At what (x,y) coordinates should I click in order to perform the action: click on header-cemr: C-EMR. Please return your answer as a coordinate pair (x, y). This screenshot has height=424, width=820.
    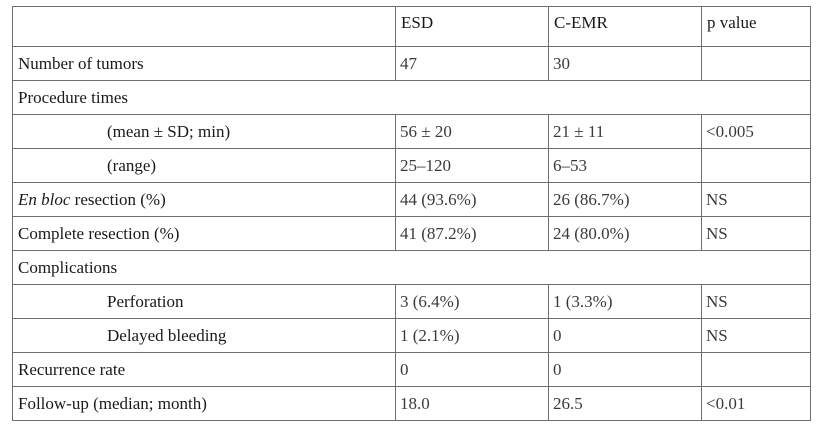
    Looking at the image, I should click on (625, 26).